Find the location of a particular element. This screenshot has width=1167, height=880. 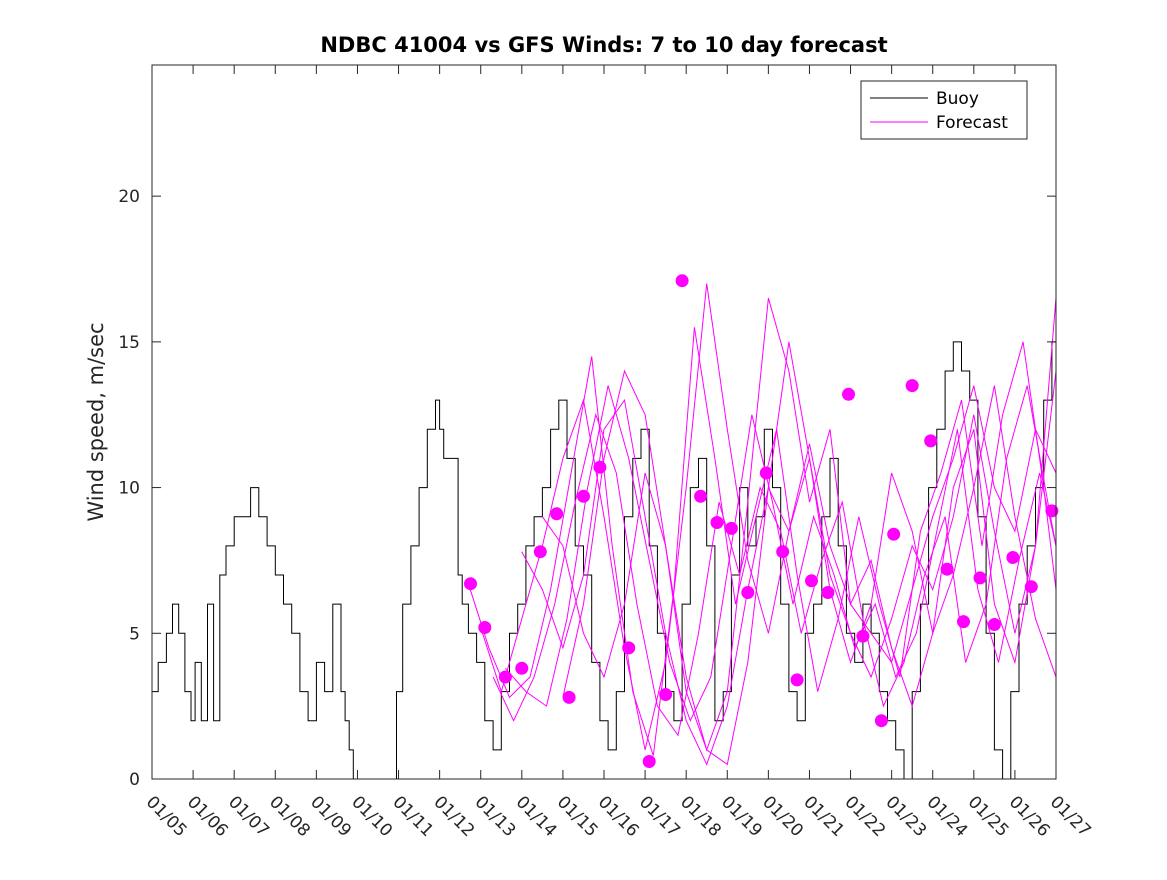

y-axis-label: Wind speed, m/sec is located at coordinates (96, 421).